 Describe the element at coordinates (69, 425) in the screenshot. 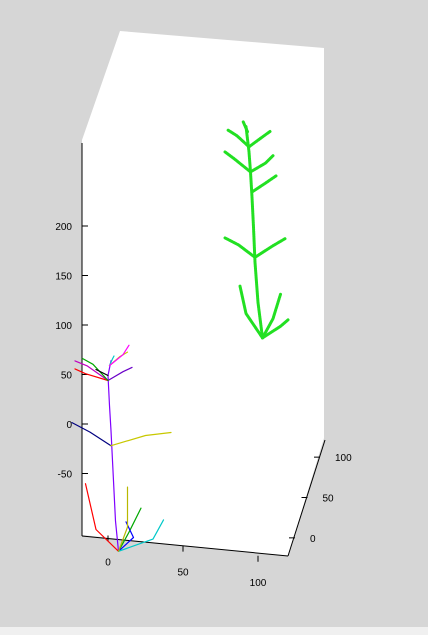

I see `z-tick-label: 0` at that location.